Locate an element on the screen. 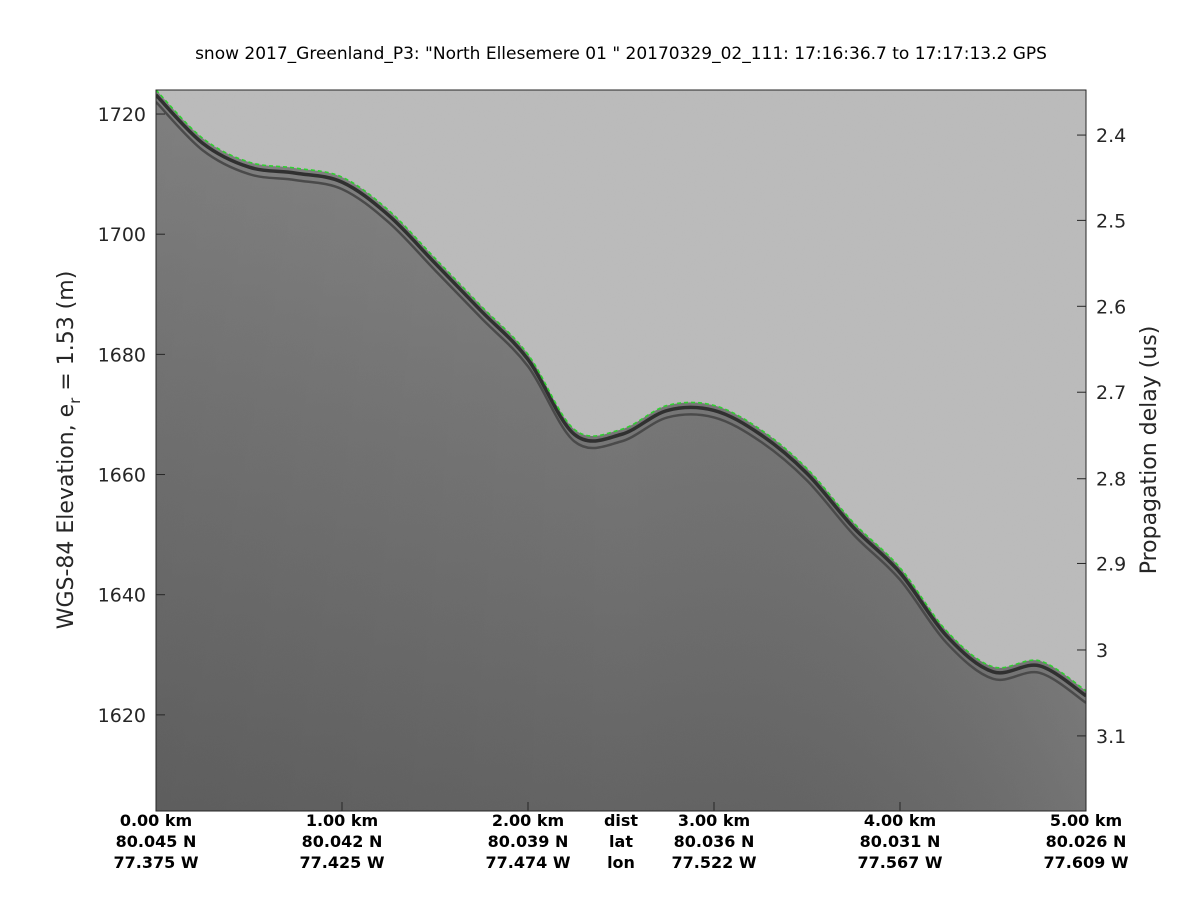 This screenshot has width=1200, height=900. right-y-axis: 2.4 2.5 2.6 2.7 2.8 2.9 3 3.1 is located at coordinates (1101, 436).